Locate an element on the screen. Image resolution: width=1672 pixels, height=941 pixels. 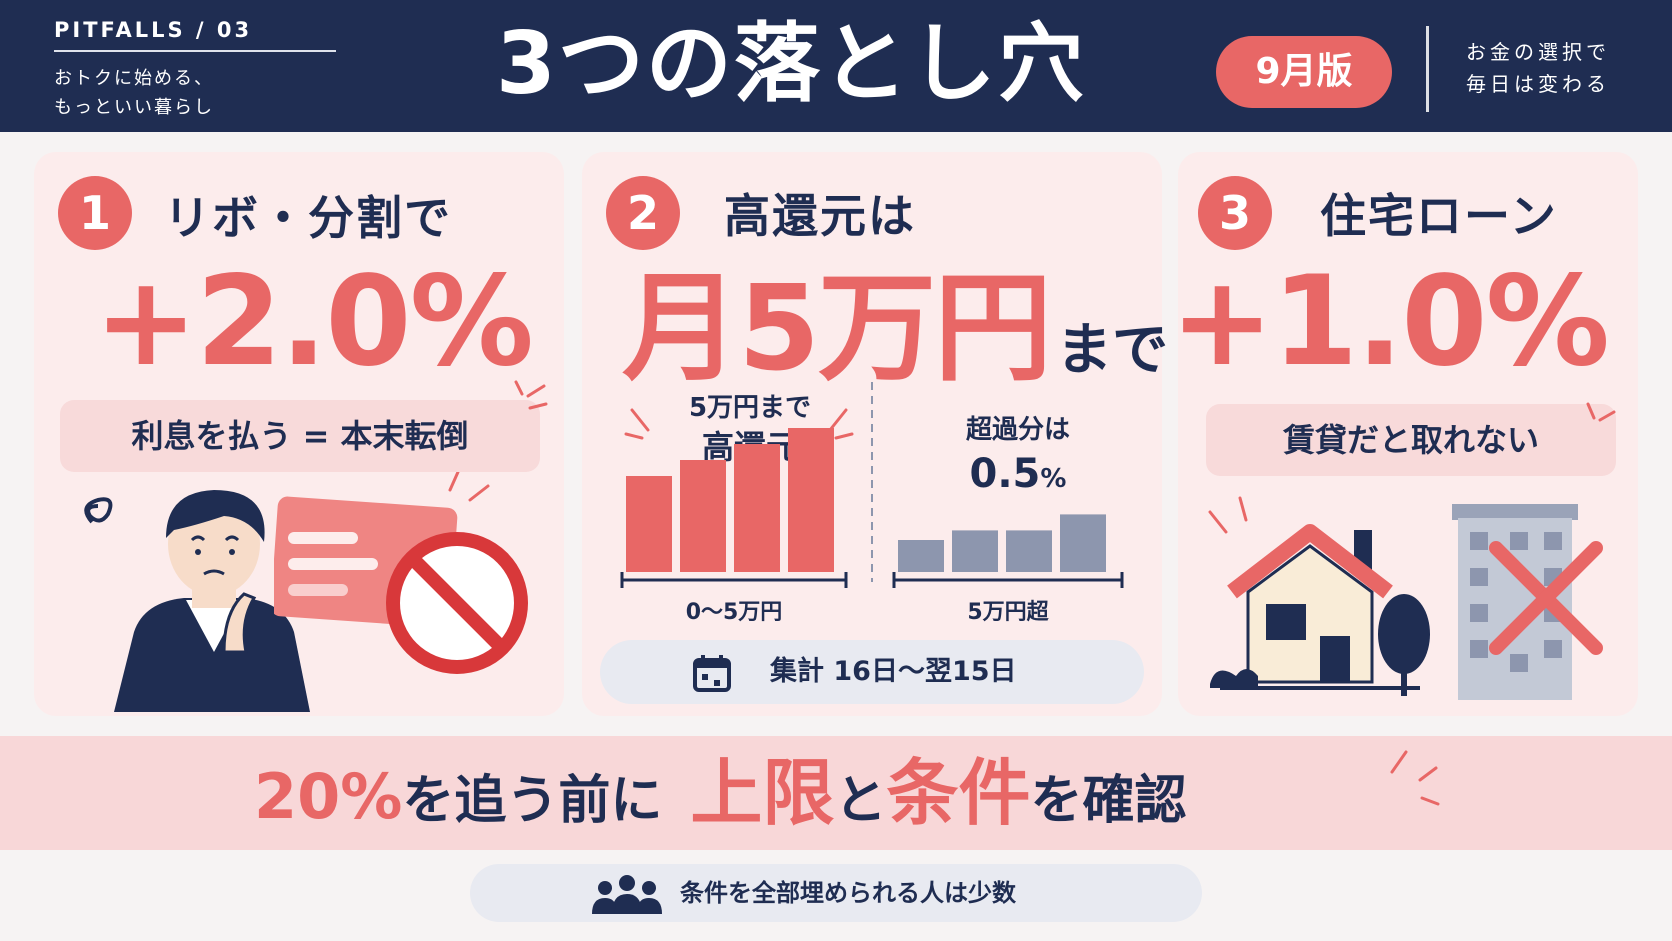
chart-axis-label-right: 5万円超 is located at coordinates (1008, 612).